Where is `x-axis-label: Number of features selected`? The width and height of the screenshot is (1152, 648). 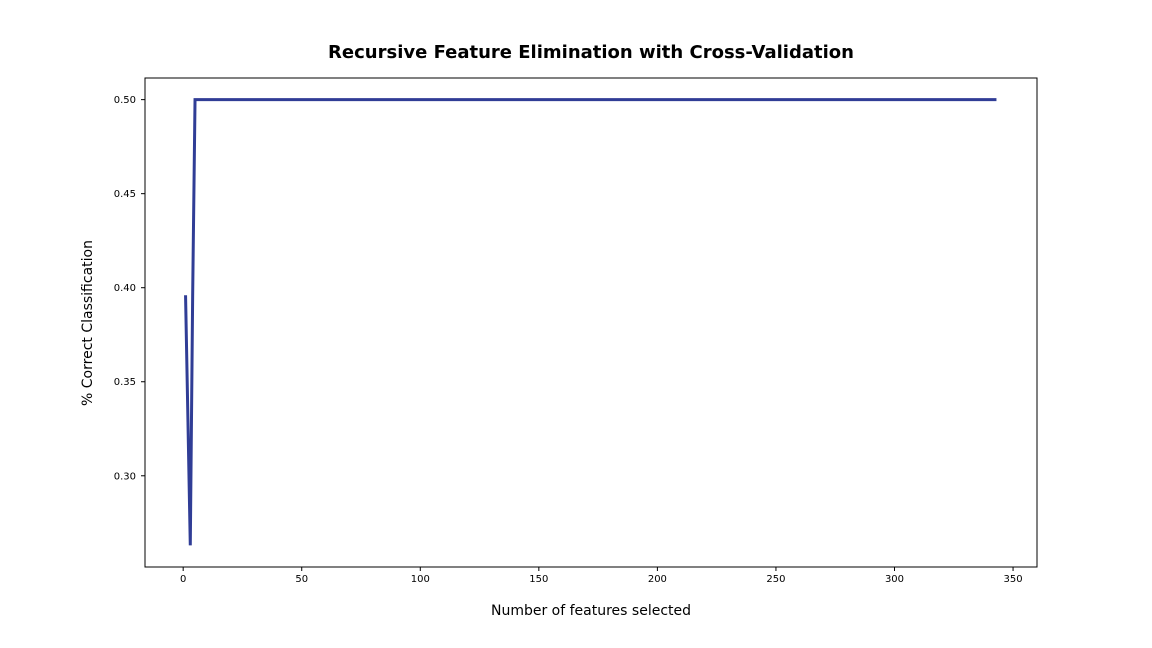 x-axis-label: Number of features selected is located at coordinates (591, 611).